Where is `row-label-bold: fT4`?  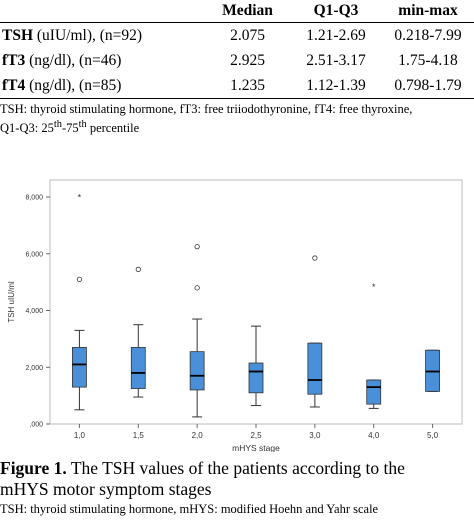 row-label-bold: fT4 is located at coordinates (14, 85).